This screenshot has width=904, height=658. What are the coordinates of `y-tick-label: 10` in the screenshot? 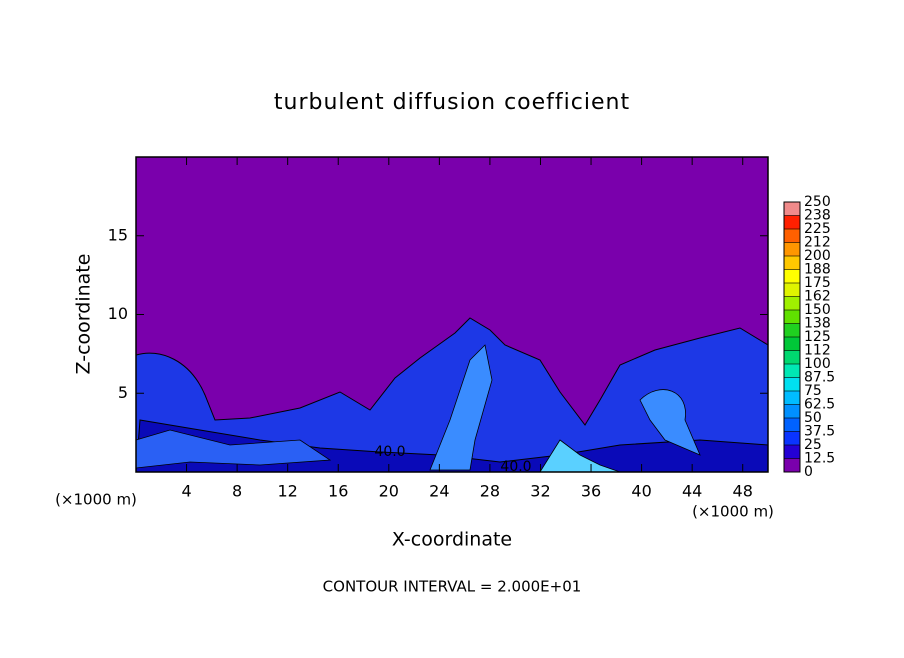 It's located at (118, 313).